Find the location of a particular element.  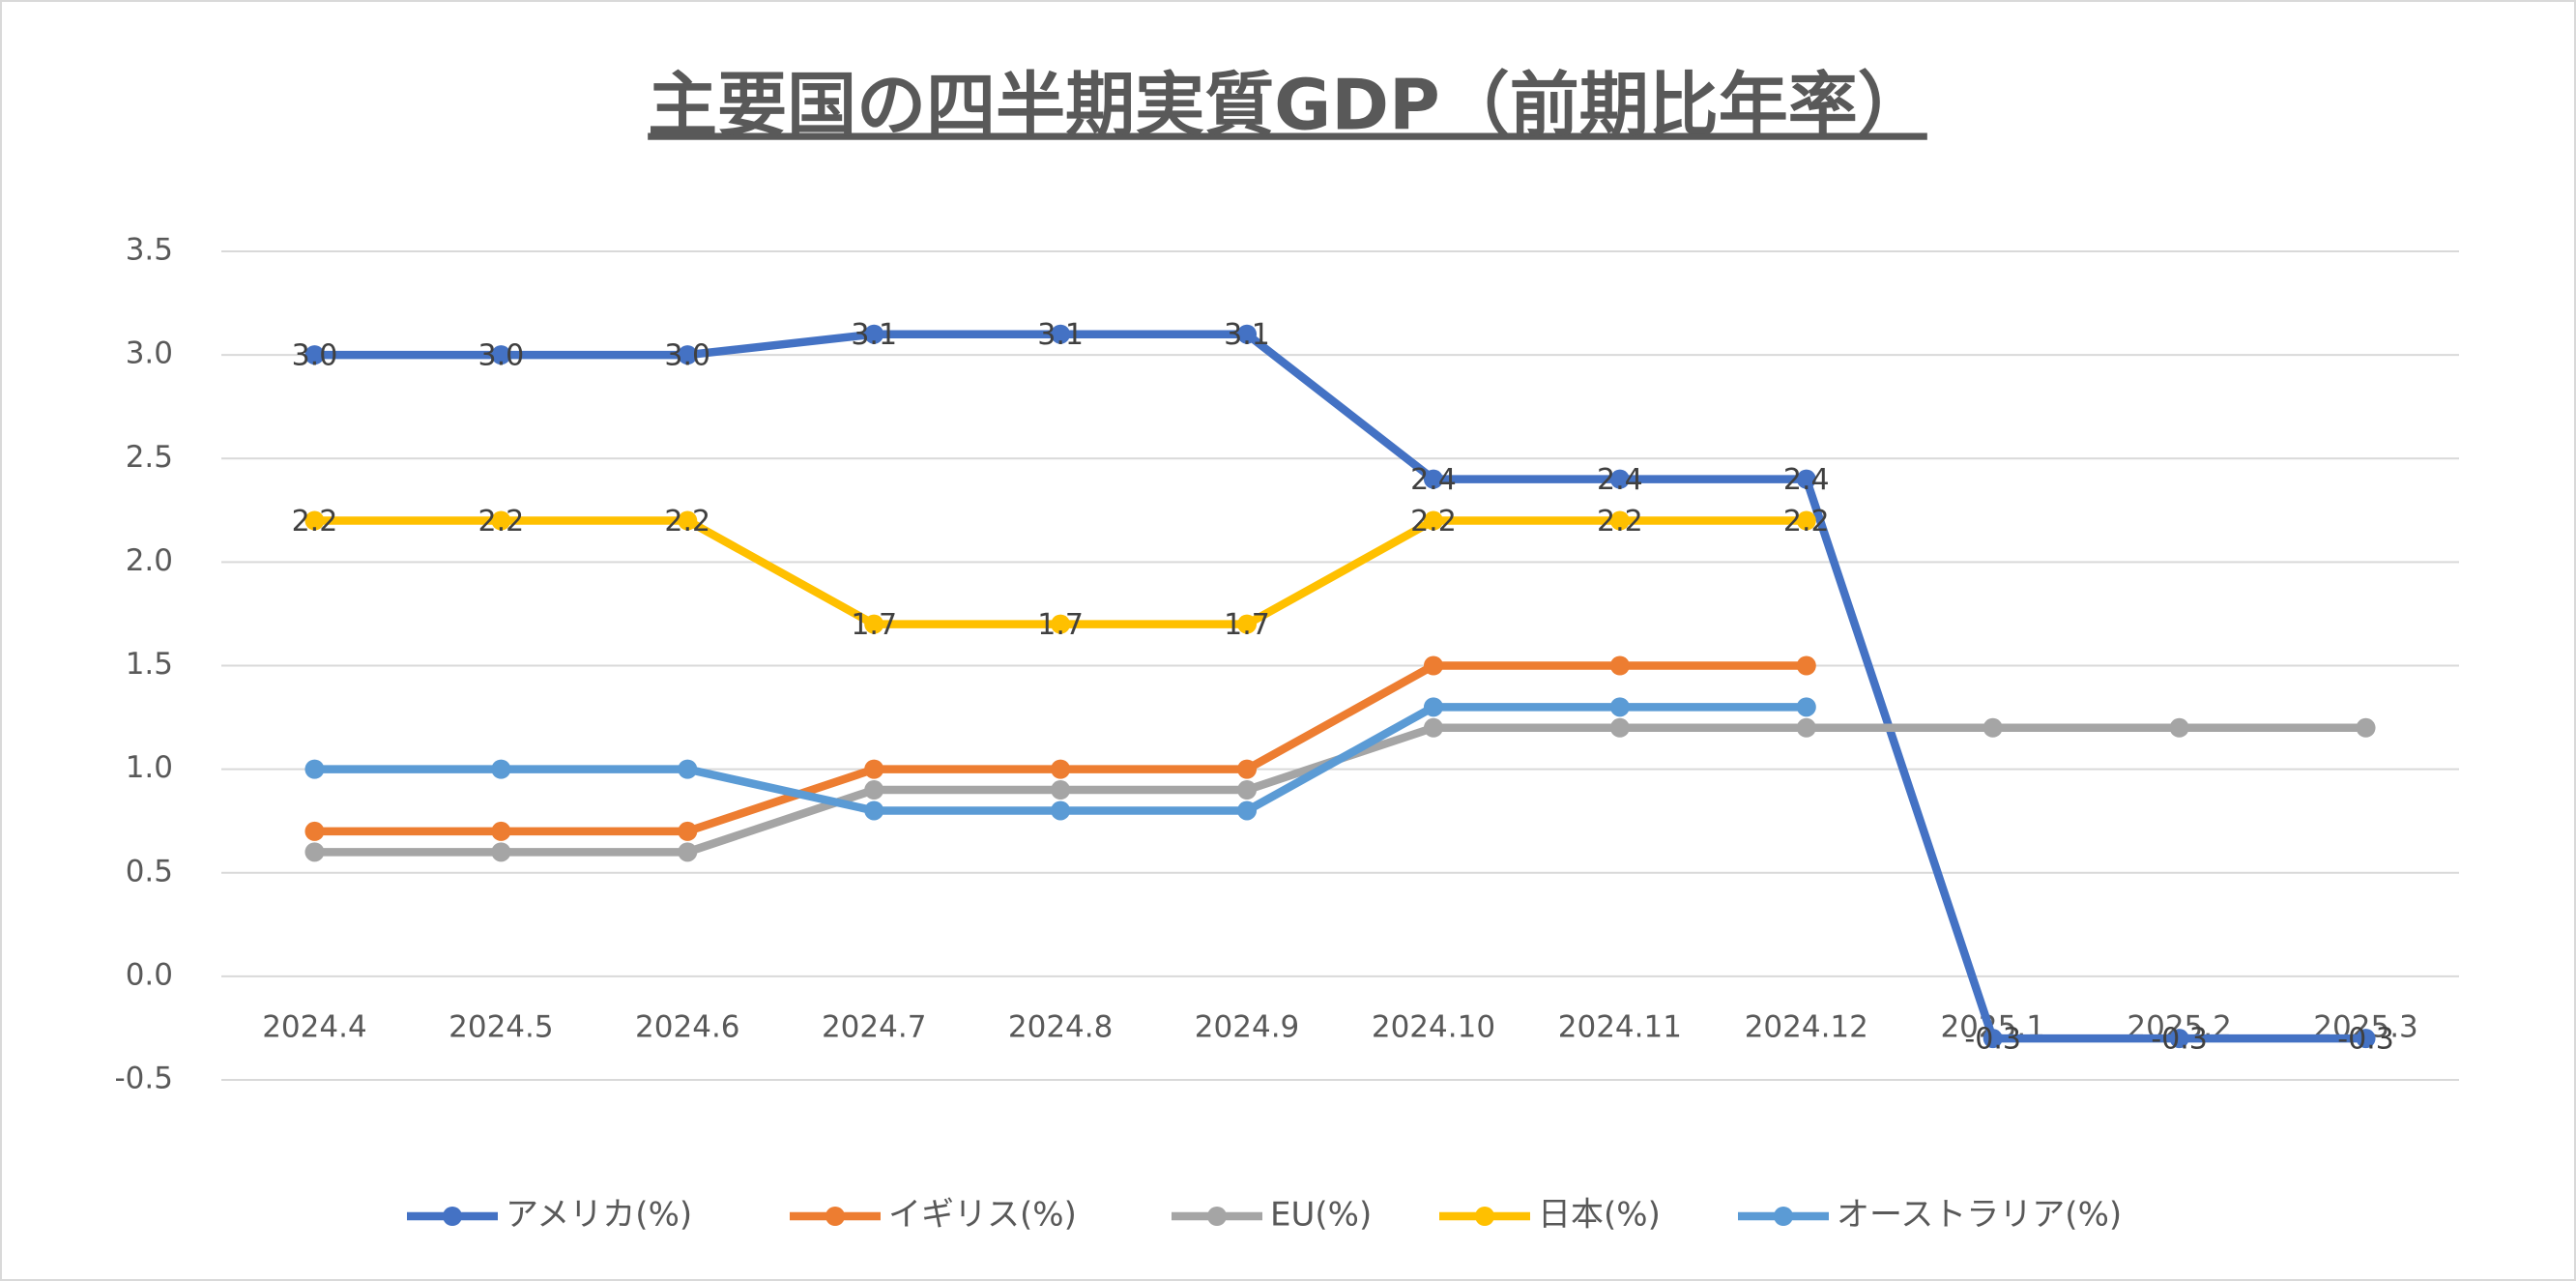

x-tick-label: 2024.7 is located at coordinates (874, 1026).